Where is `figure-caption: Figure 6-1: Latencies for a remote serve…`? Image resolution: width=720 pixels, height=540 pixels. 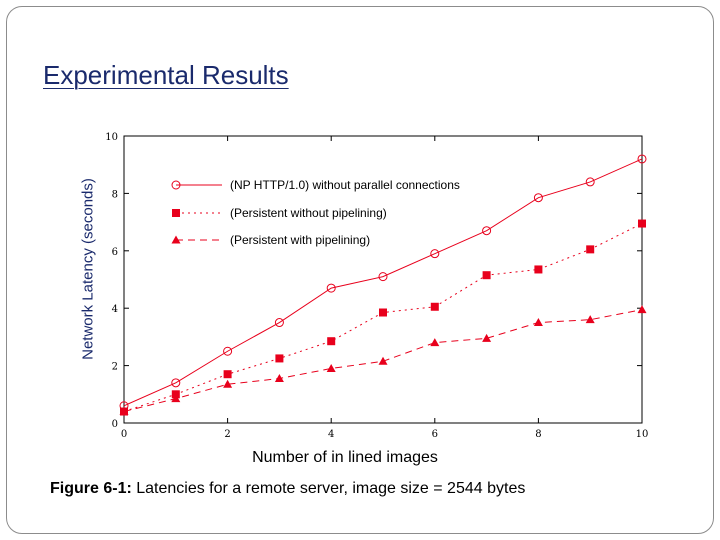
figure-caption: Figure 6-1: Latencies for a remote serve… is located at coordinates (287, 489).